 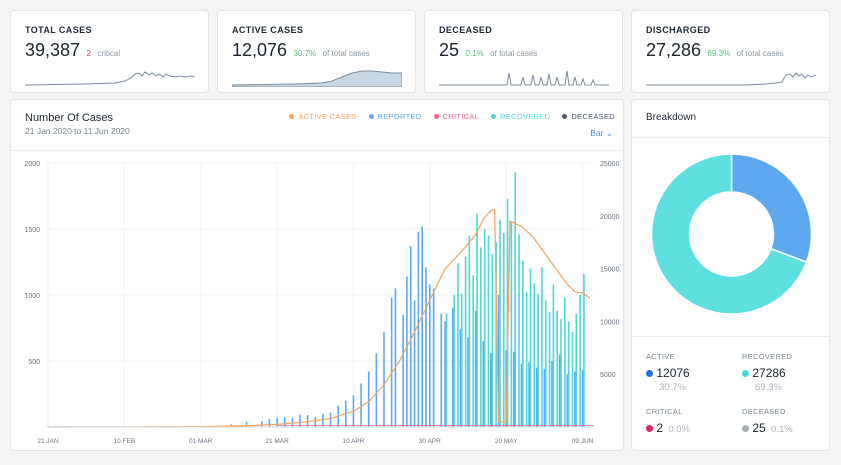 I want to click on stat-card-total: TOTAL CASES 39,387 2 critical, so click(x=109, y=51).